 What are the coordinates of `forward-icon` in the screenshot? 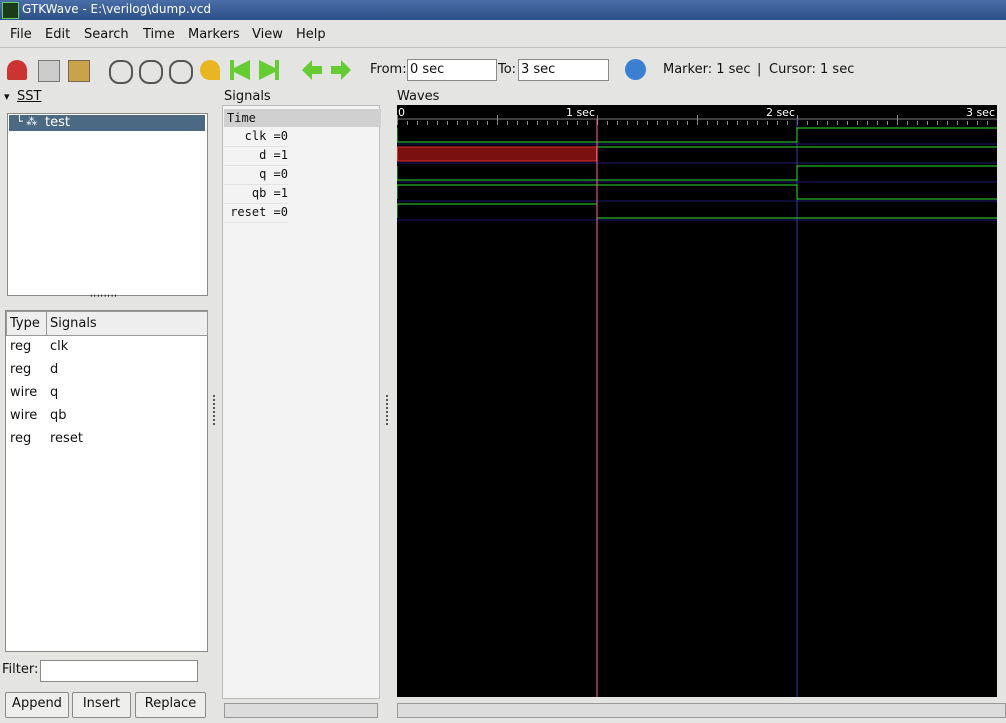 It's located at (341, 70).